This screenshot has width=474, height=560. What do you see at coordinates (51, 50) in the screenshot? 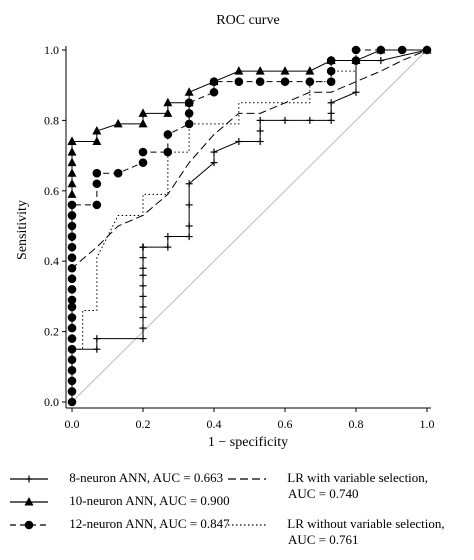
I see `y-tick-label: 1.0` at bounding box center [51, 50].